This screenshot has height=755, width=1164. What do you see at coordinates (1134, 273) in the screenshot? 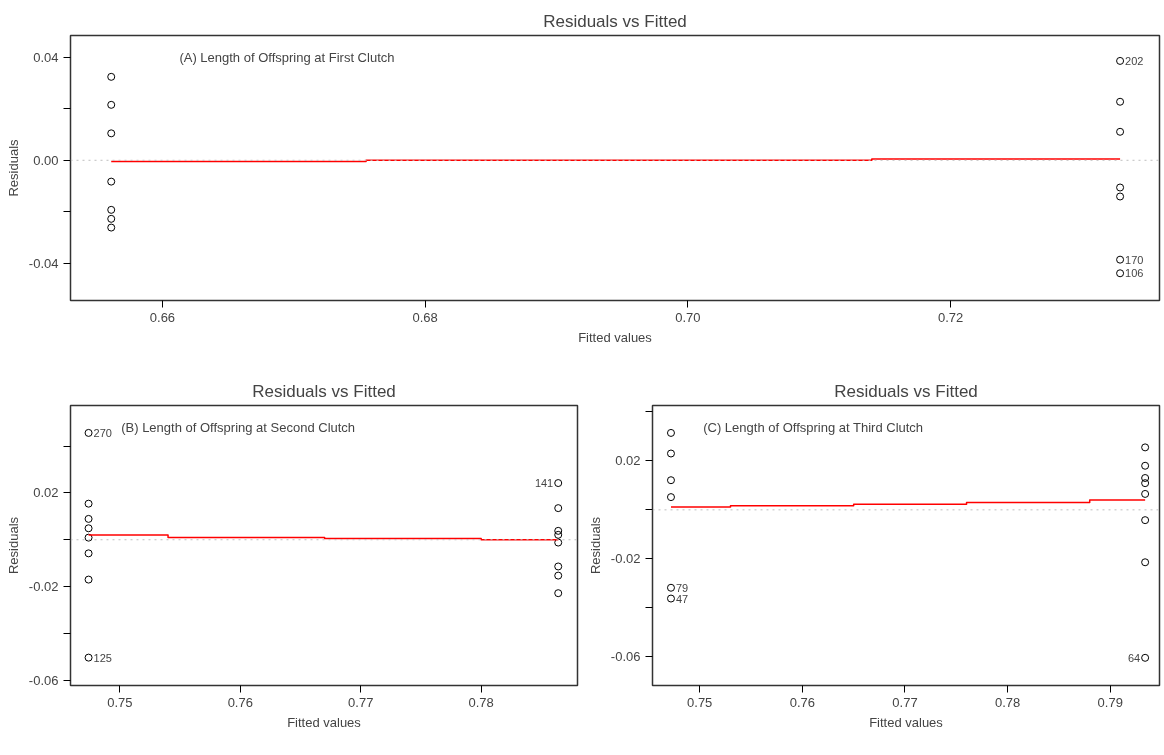
I see `annotation: 106` at bounding box center [1134, 273].